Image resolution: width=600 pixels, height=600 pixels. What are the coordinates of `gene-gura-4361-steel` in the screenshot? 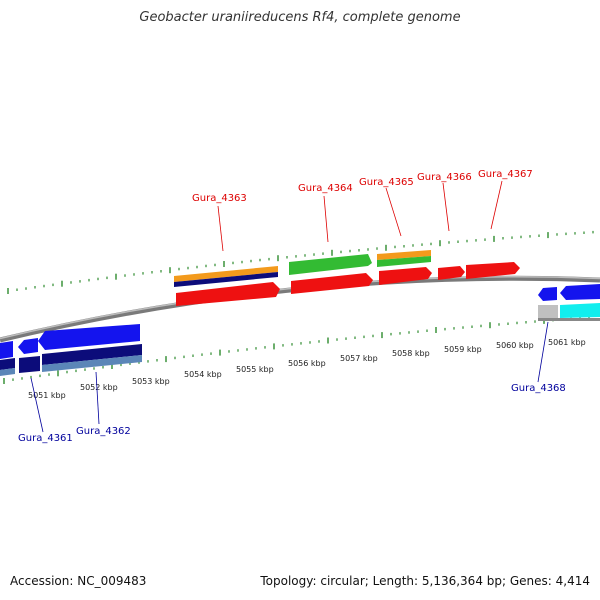 It's located at (7, 372).